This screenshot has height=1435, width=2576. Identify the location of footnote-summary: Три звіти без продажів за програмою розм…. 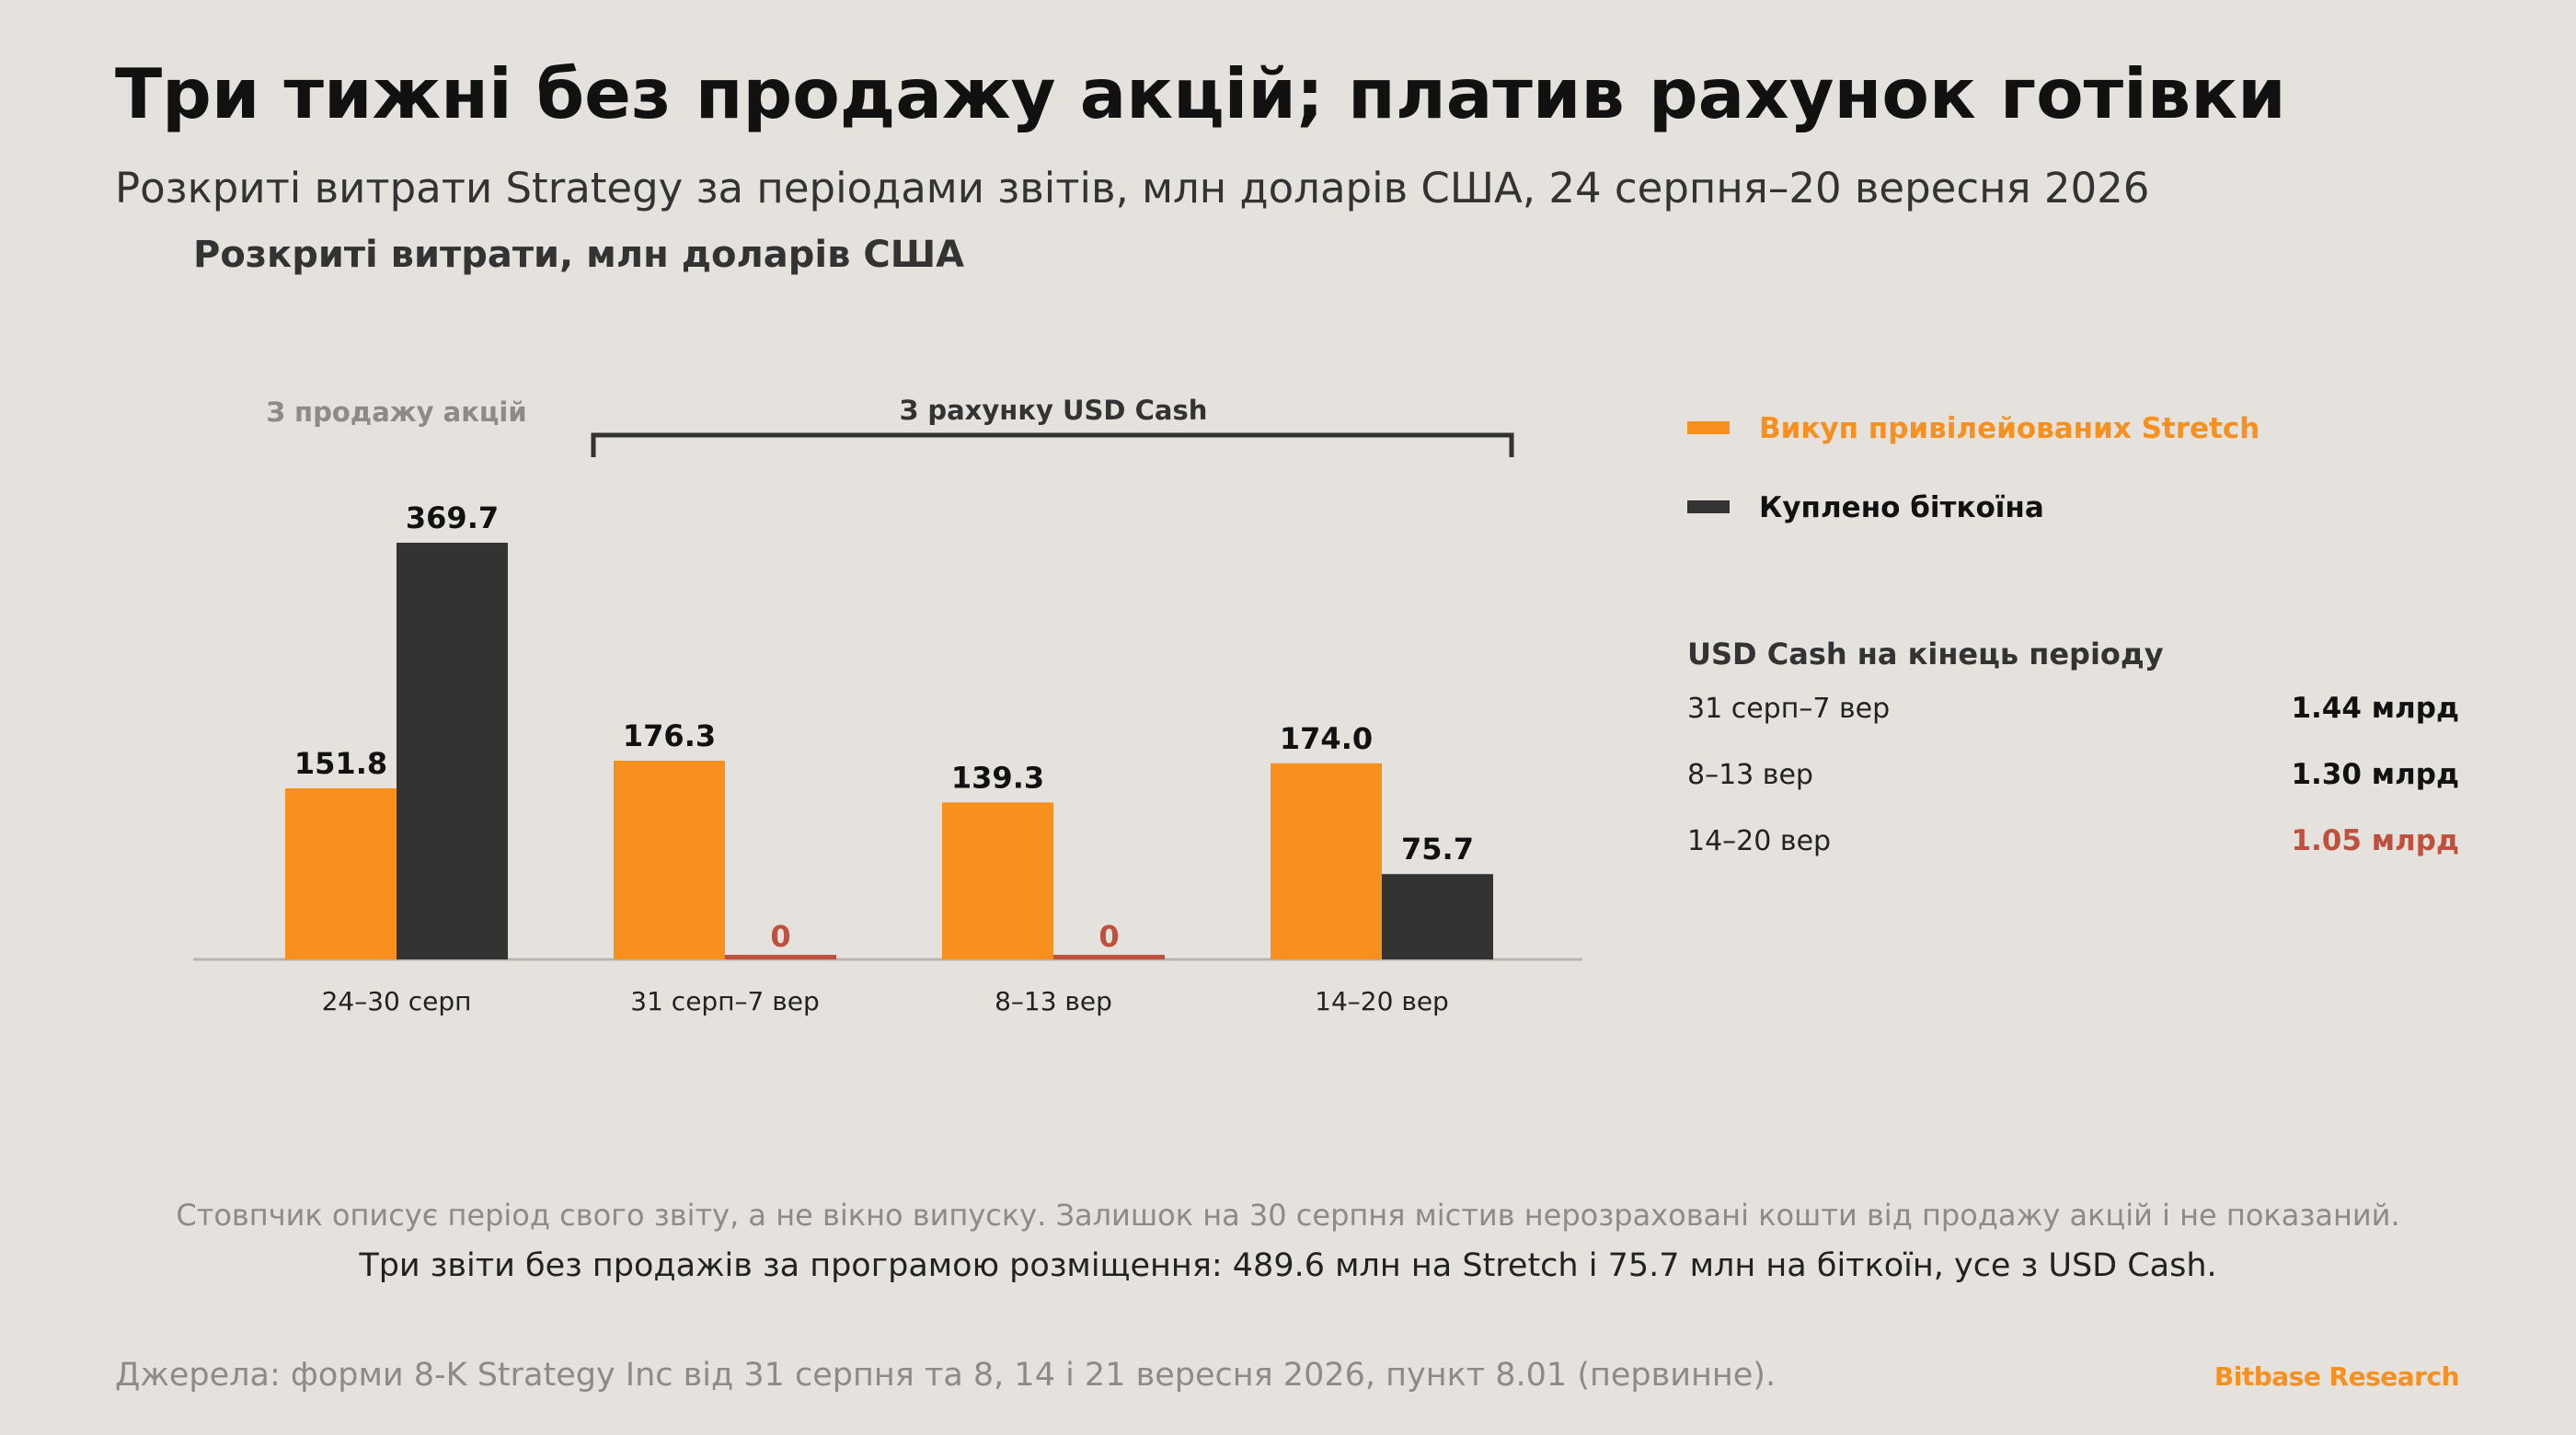
(1288, 1265).